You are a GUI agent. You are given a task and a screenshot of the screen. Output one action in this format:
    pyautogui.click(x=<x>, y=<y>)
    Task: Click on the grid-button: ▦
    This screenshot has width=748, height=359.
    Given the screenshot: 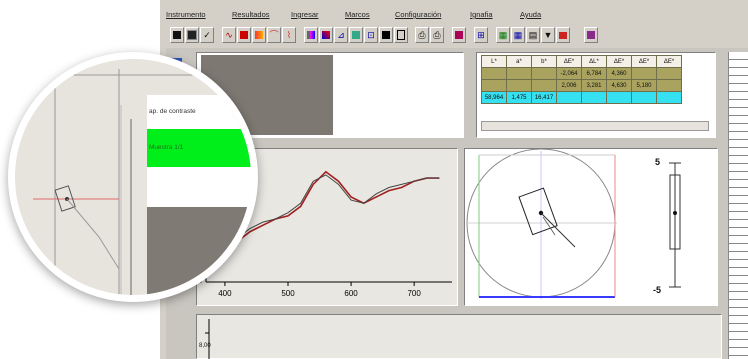 What is the action you would take?
    pyautogui.click(x=503, y=35)
    